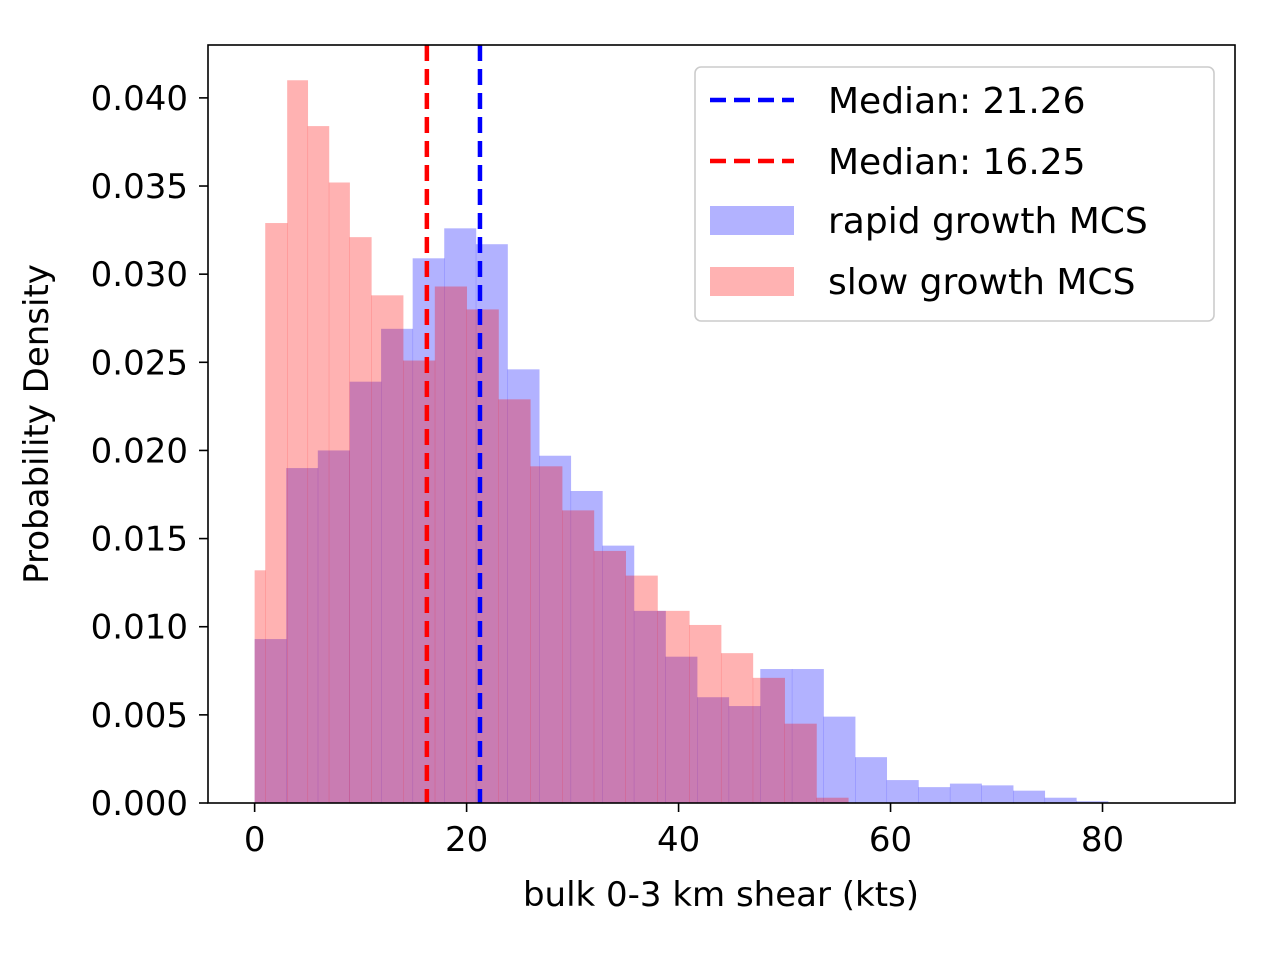 The image size is (1280, 960). I want to click on x-tick-label: 80, so click(1102, 840).